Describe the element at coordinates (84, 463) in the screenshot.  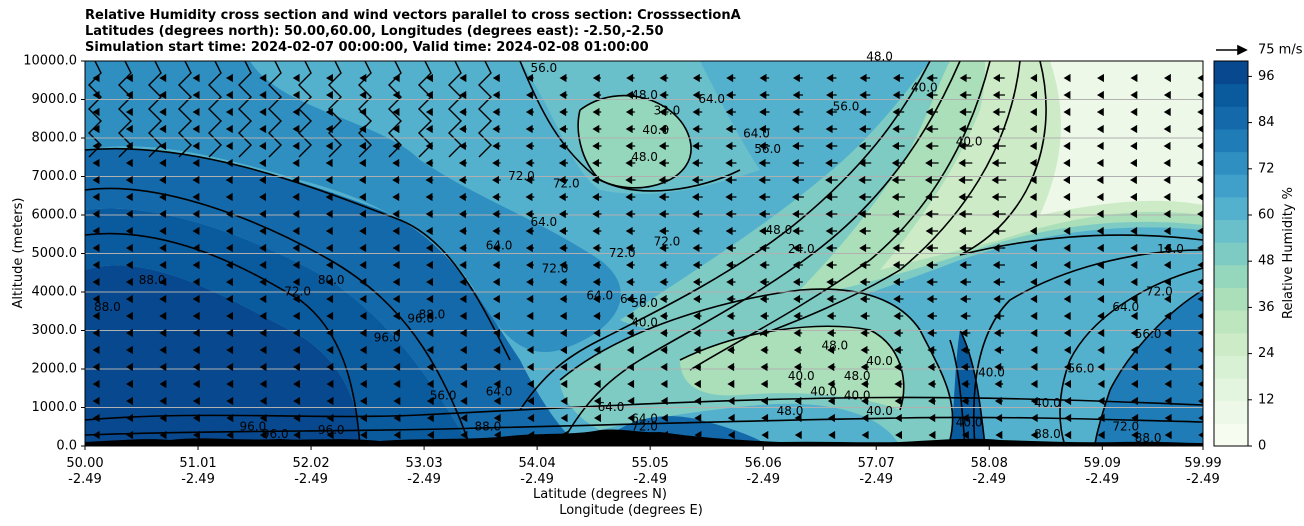
I see `x-tick-label-lat: 50.00` at that location.